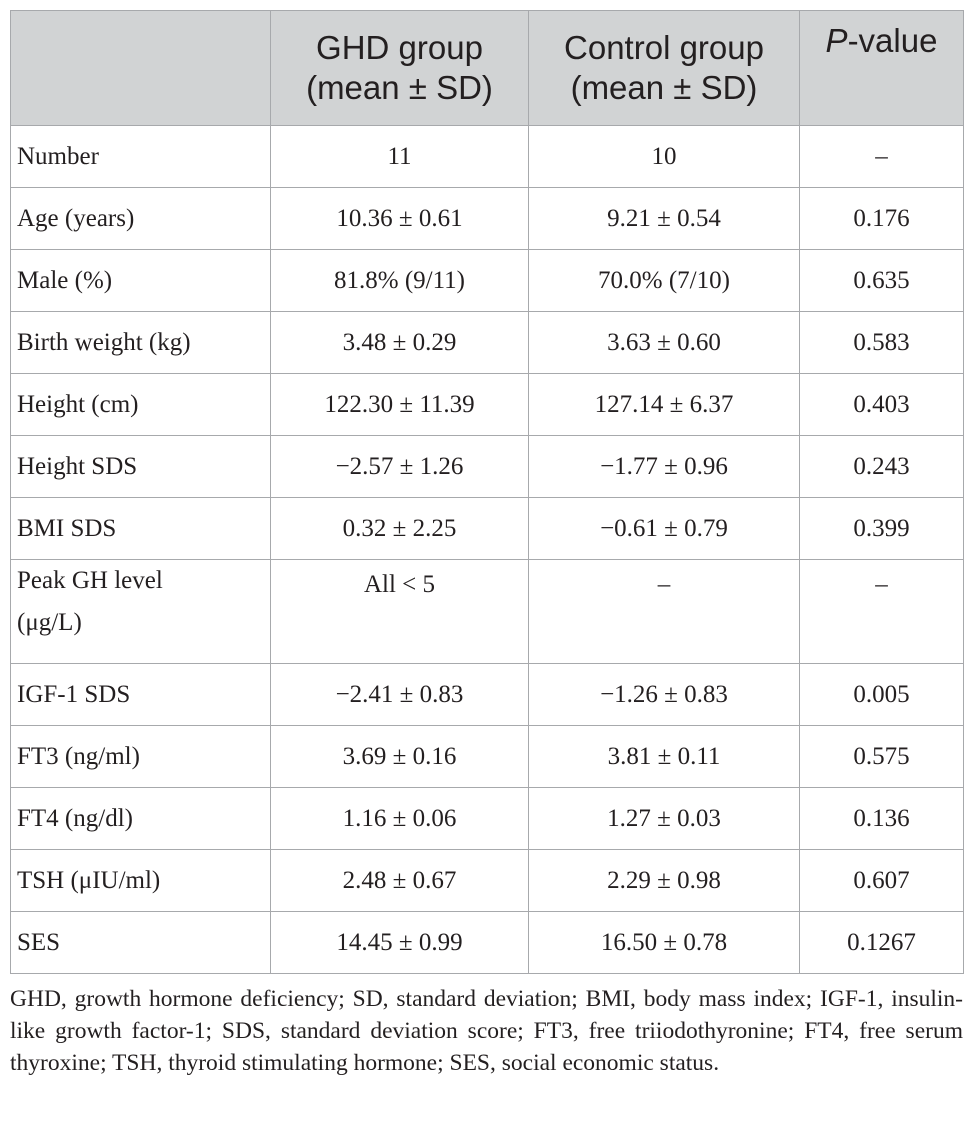 Image resolution: width=974 pixels, height=1132 pixels. Describe the element at coordinates (664, 756) in the screenshot. I see `control-value: 3.81 ± 0.11` at that location.